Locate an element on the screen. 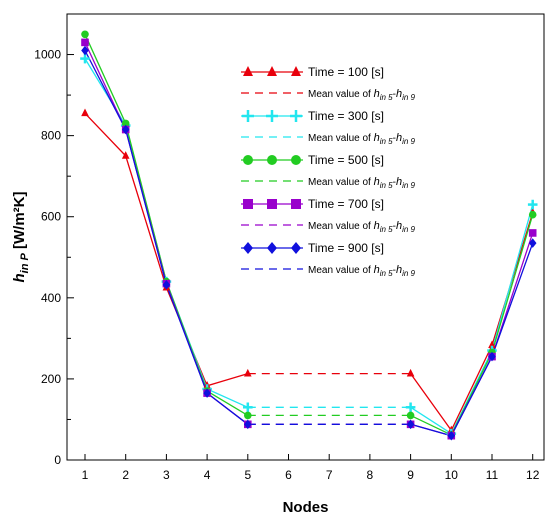 This screenshot has width=550, height=522. y-tick-label: 0 is located at coordinates (57, 460).